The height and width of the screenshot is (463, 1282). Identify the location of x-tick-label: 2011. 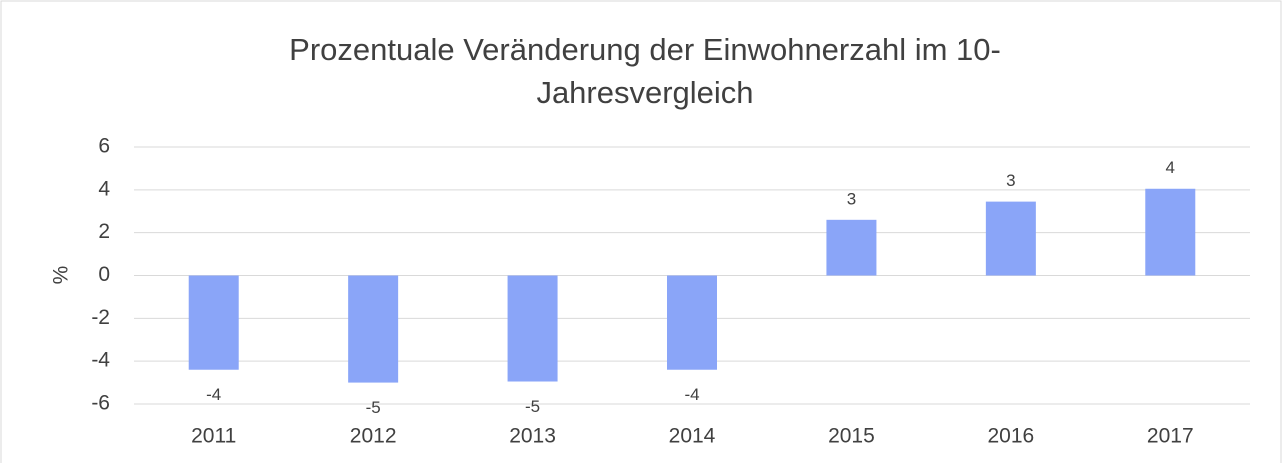
(213, 436).